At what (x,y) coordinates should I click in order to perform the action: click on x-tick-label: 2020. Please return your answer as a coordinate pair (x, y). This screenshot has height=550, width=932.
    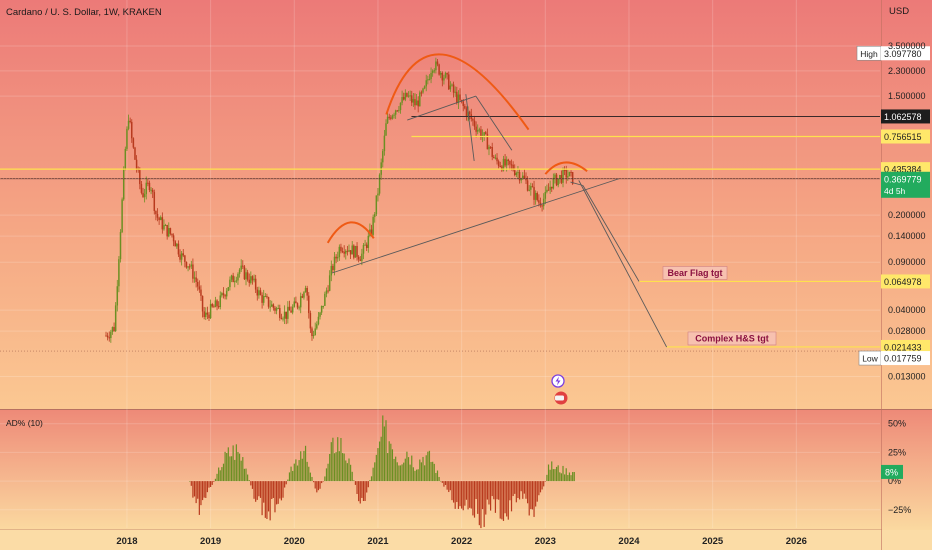
    Looking at the image, I should click on (294, 541).